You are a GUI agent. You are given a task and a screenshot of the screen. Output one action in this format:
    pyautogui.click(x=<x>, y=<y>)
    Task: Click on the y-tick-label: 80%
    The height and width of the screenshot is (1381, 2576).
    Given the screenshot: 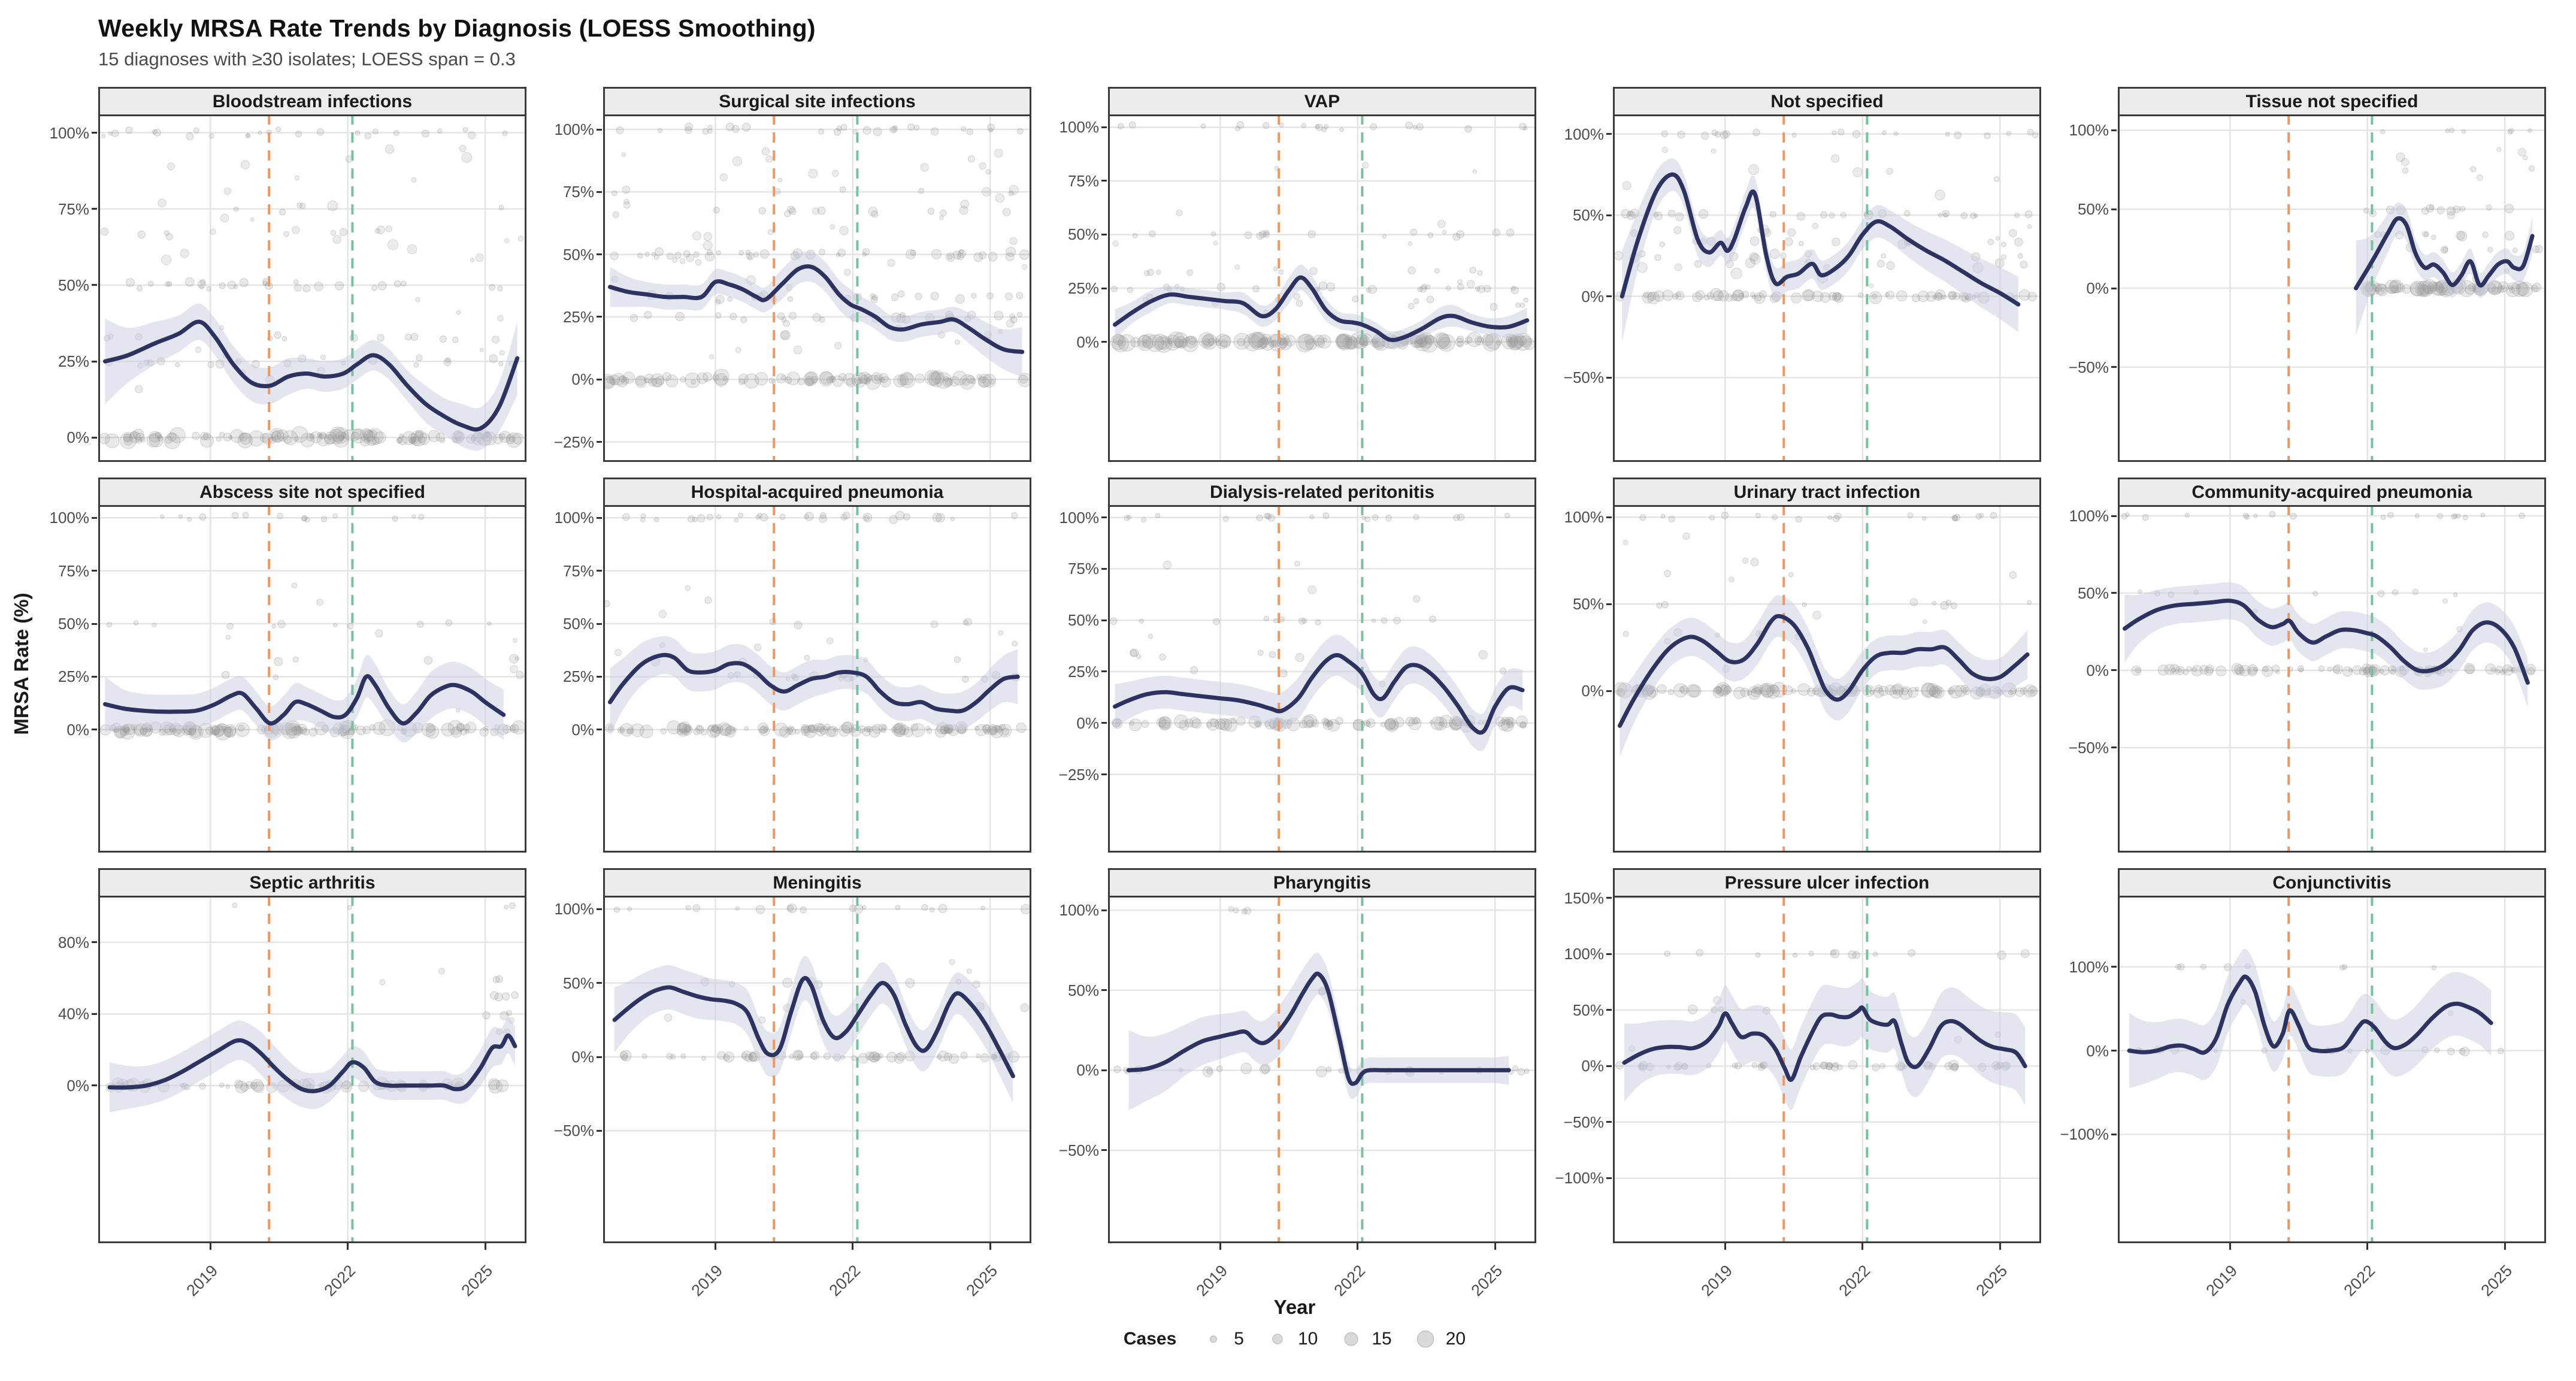 What is the action you would take?
    pyautogui.click(x=73, y=942)
    